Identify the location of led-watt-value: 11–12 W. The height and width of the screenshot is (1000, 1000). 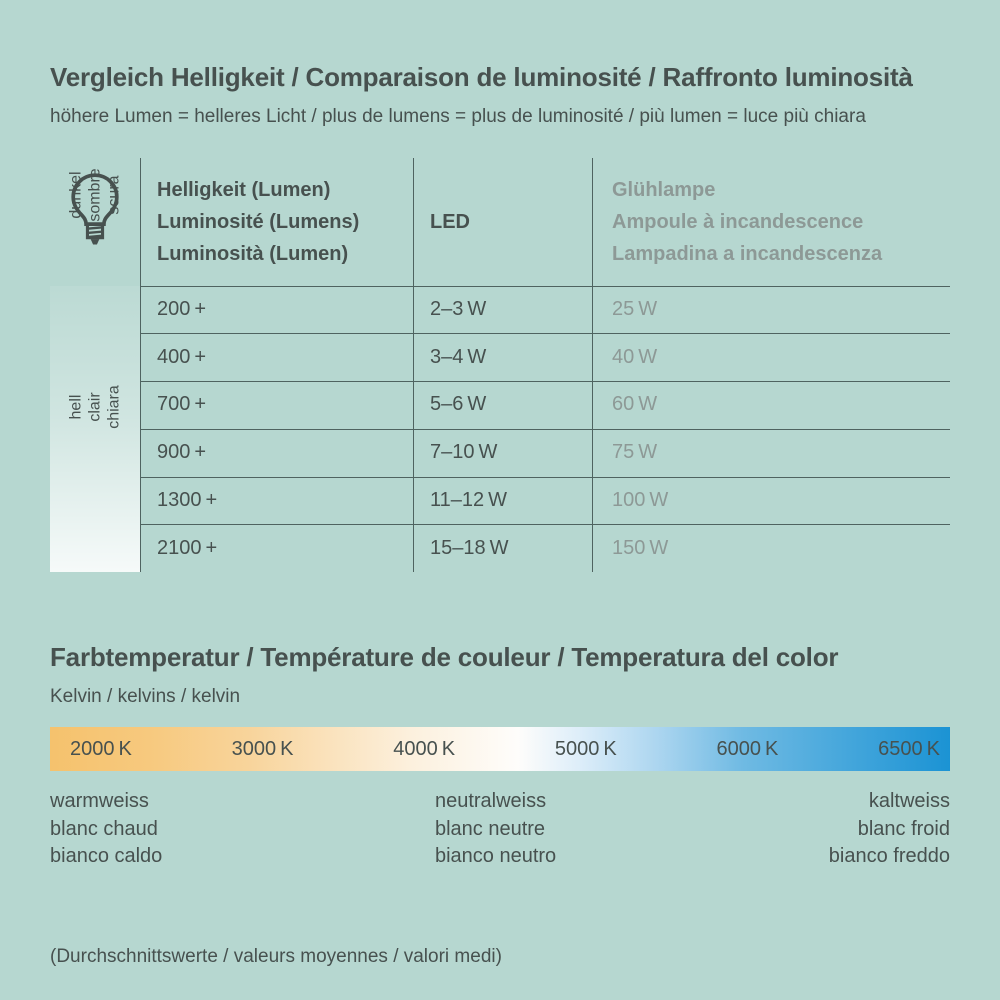
(469, 499).